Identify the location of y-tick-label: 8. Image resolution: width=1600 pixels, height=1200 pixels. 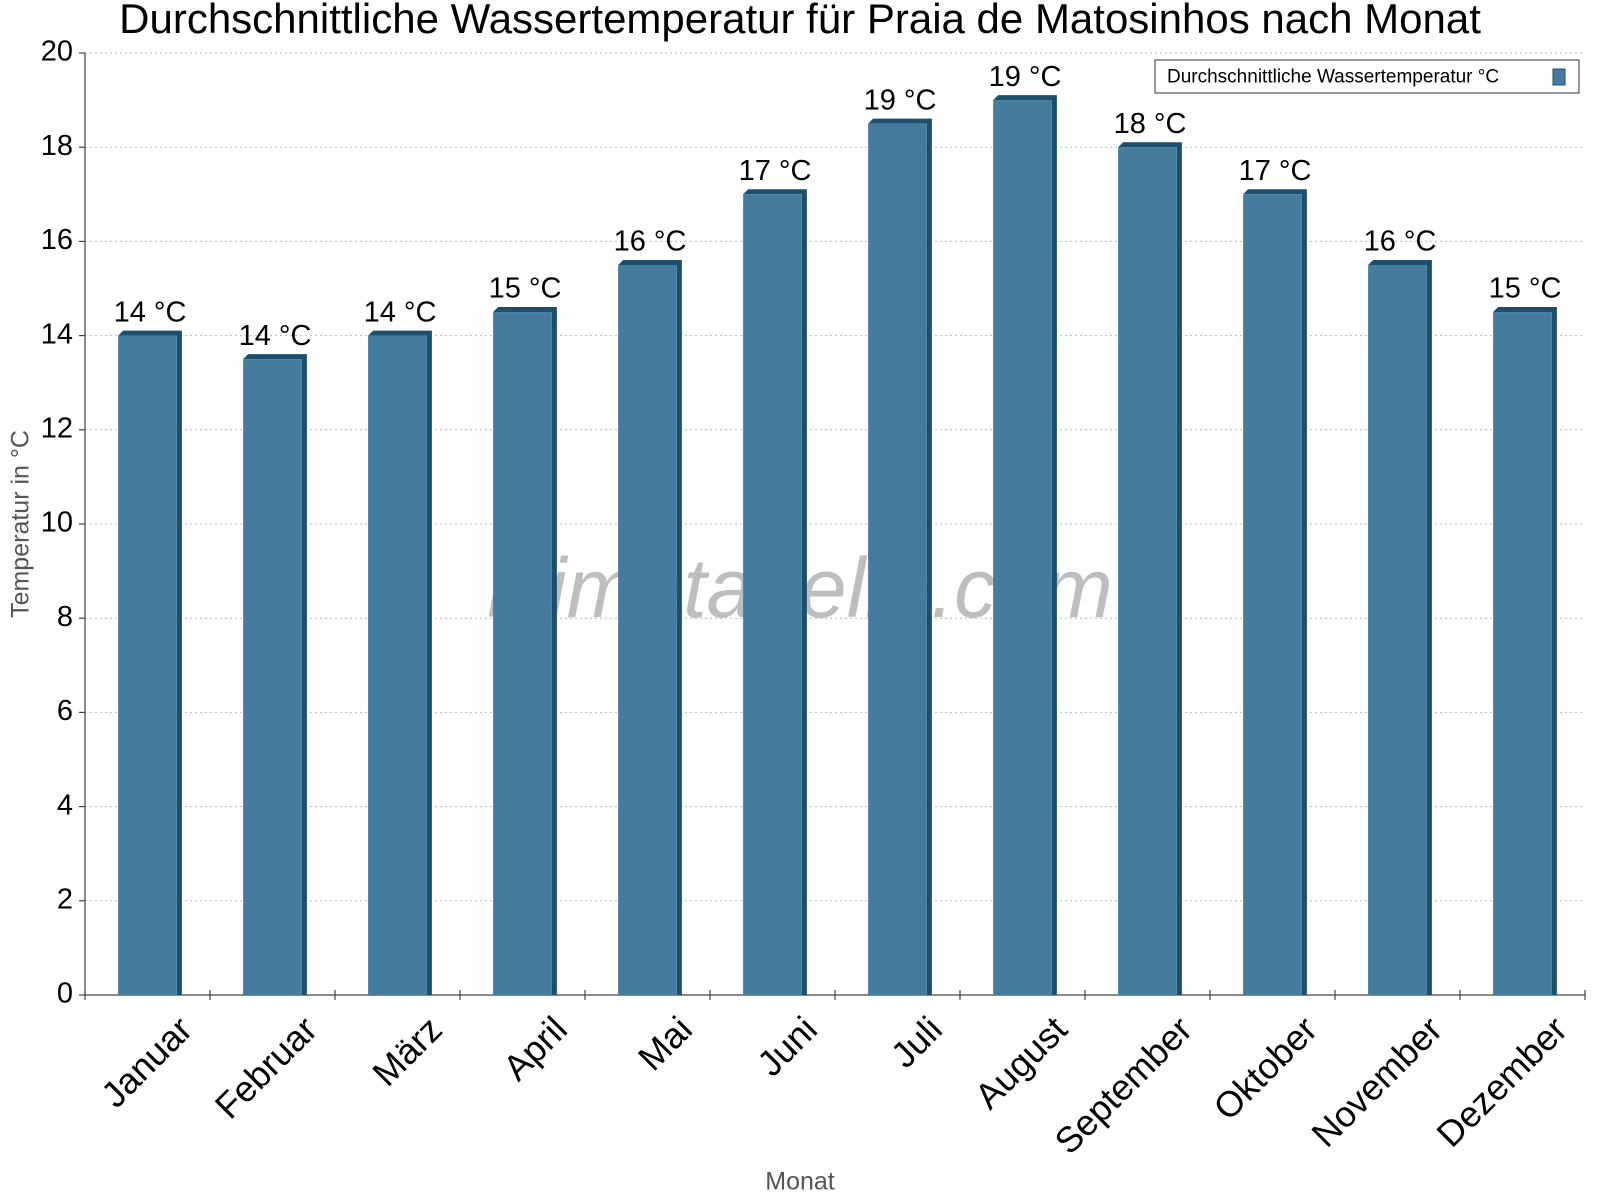
(65, 617).